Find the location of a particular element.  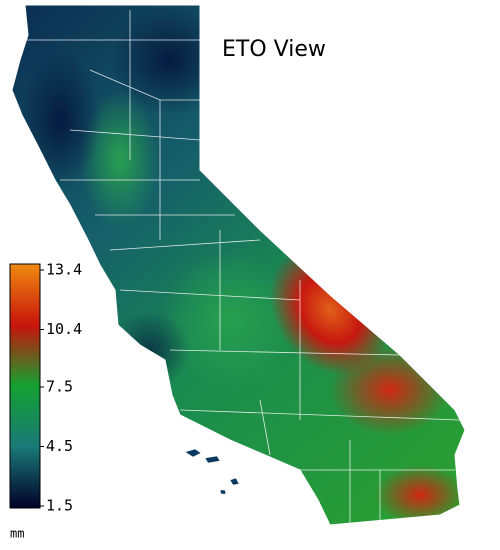

view-title: ETO View is located at coordinates (274, 49).